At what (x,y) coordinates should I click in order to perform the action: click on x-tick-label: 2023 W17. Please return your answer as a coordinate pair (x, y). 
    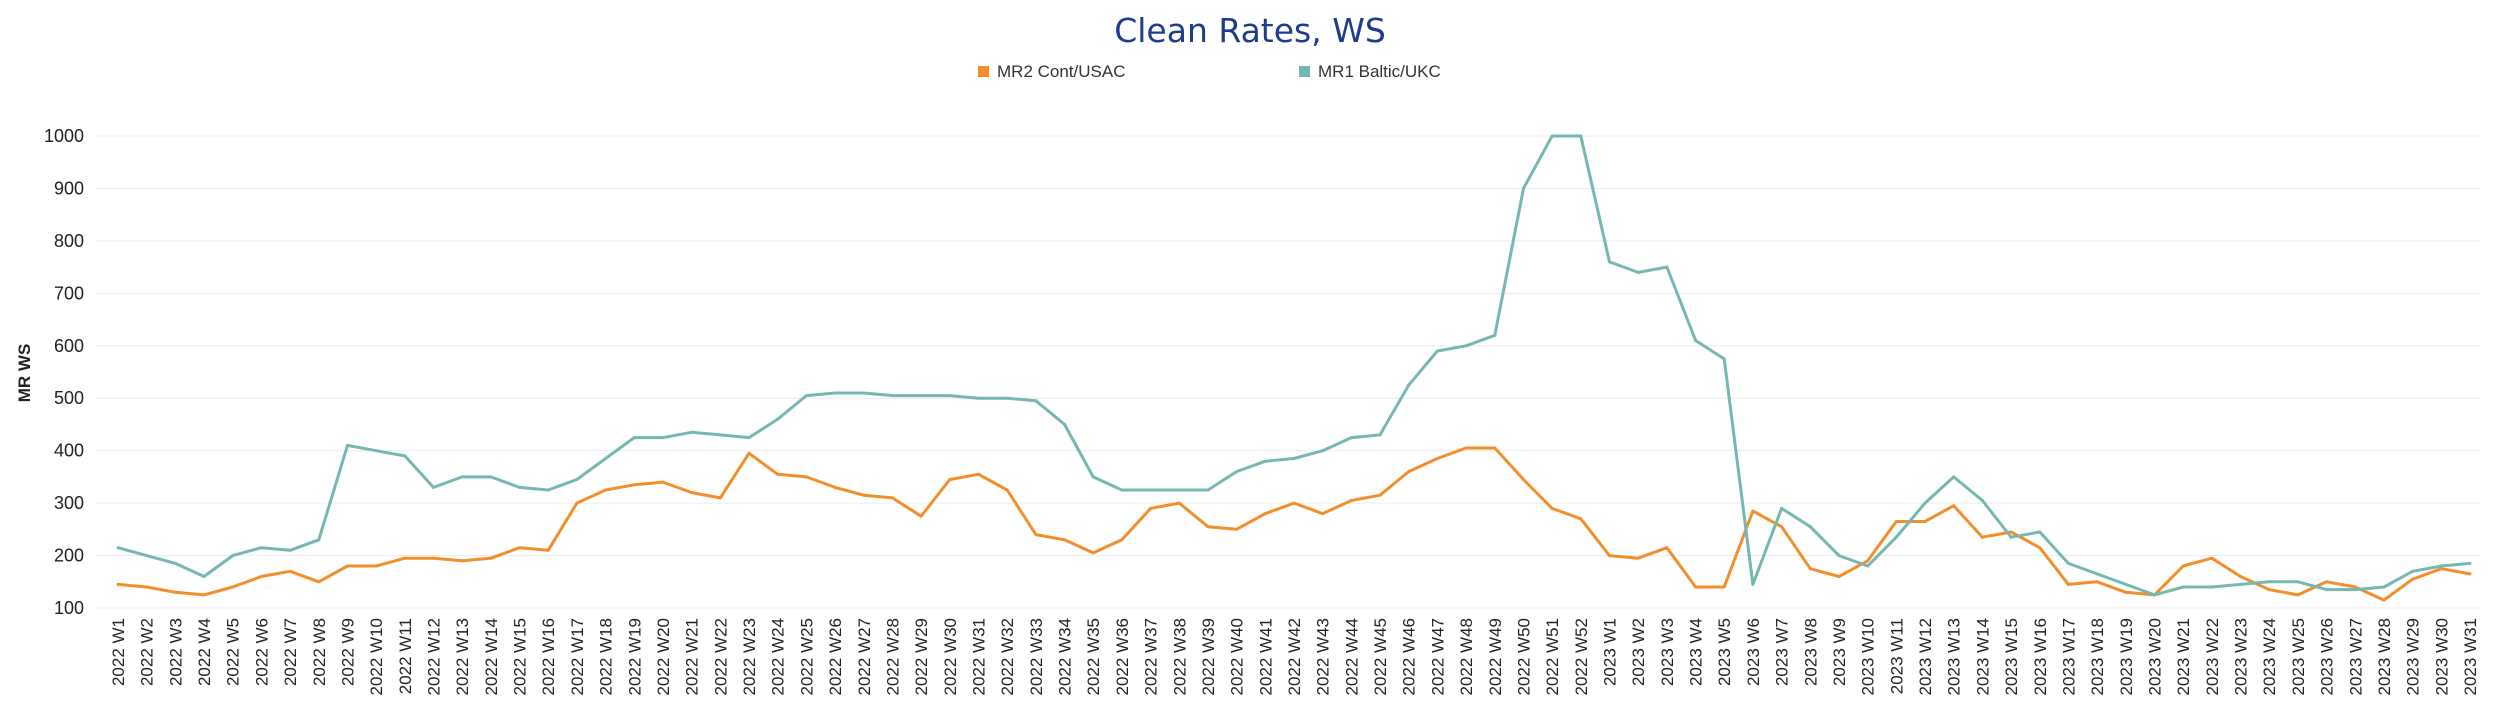
    Looking at the image, I should click on (2068, 657).